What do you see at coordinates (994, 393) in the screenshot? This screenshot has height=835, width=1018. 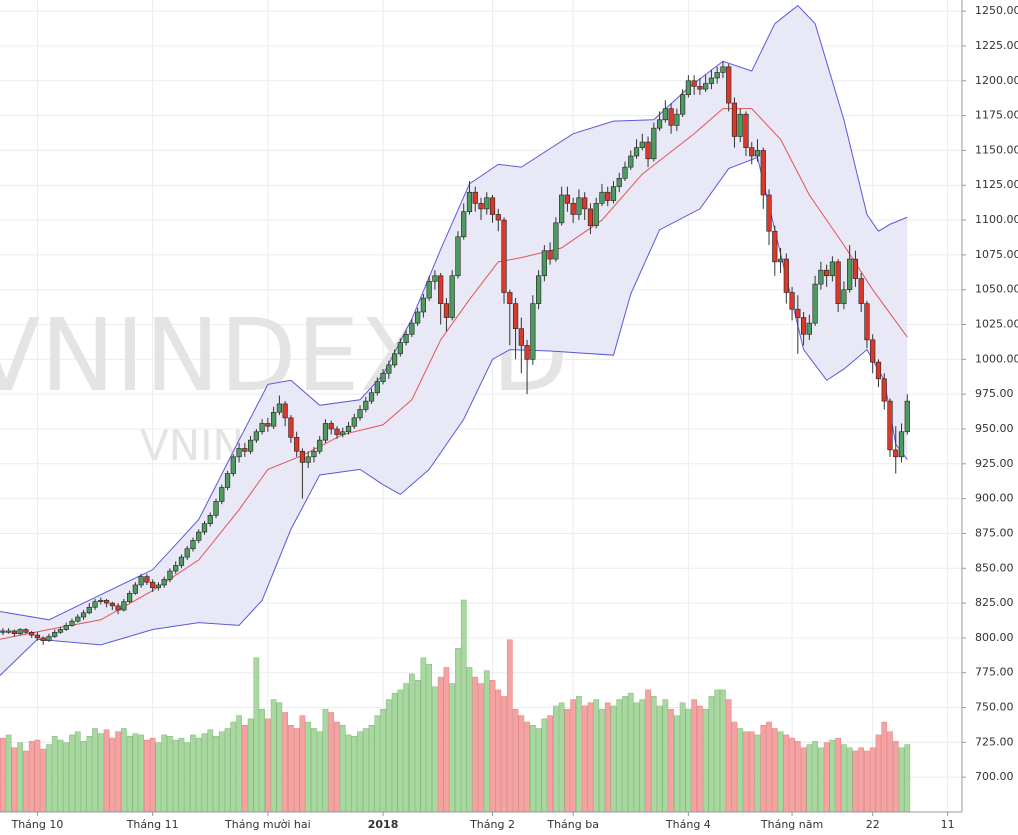 I see `y-tick-label: 975.00` at bounding box center [994, 393].